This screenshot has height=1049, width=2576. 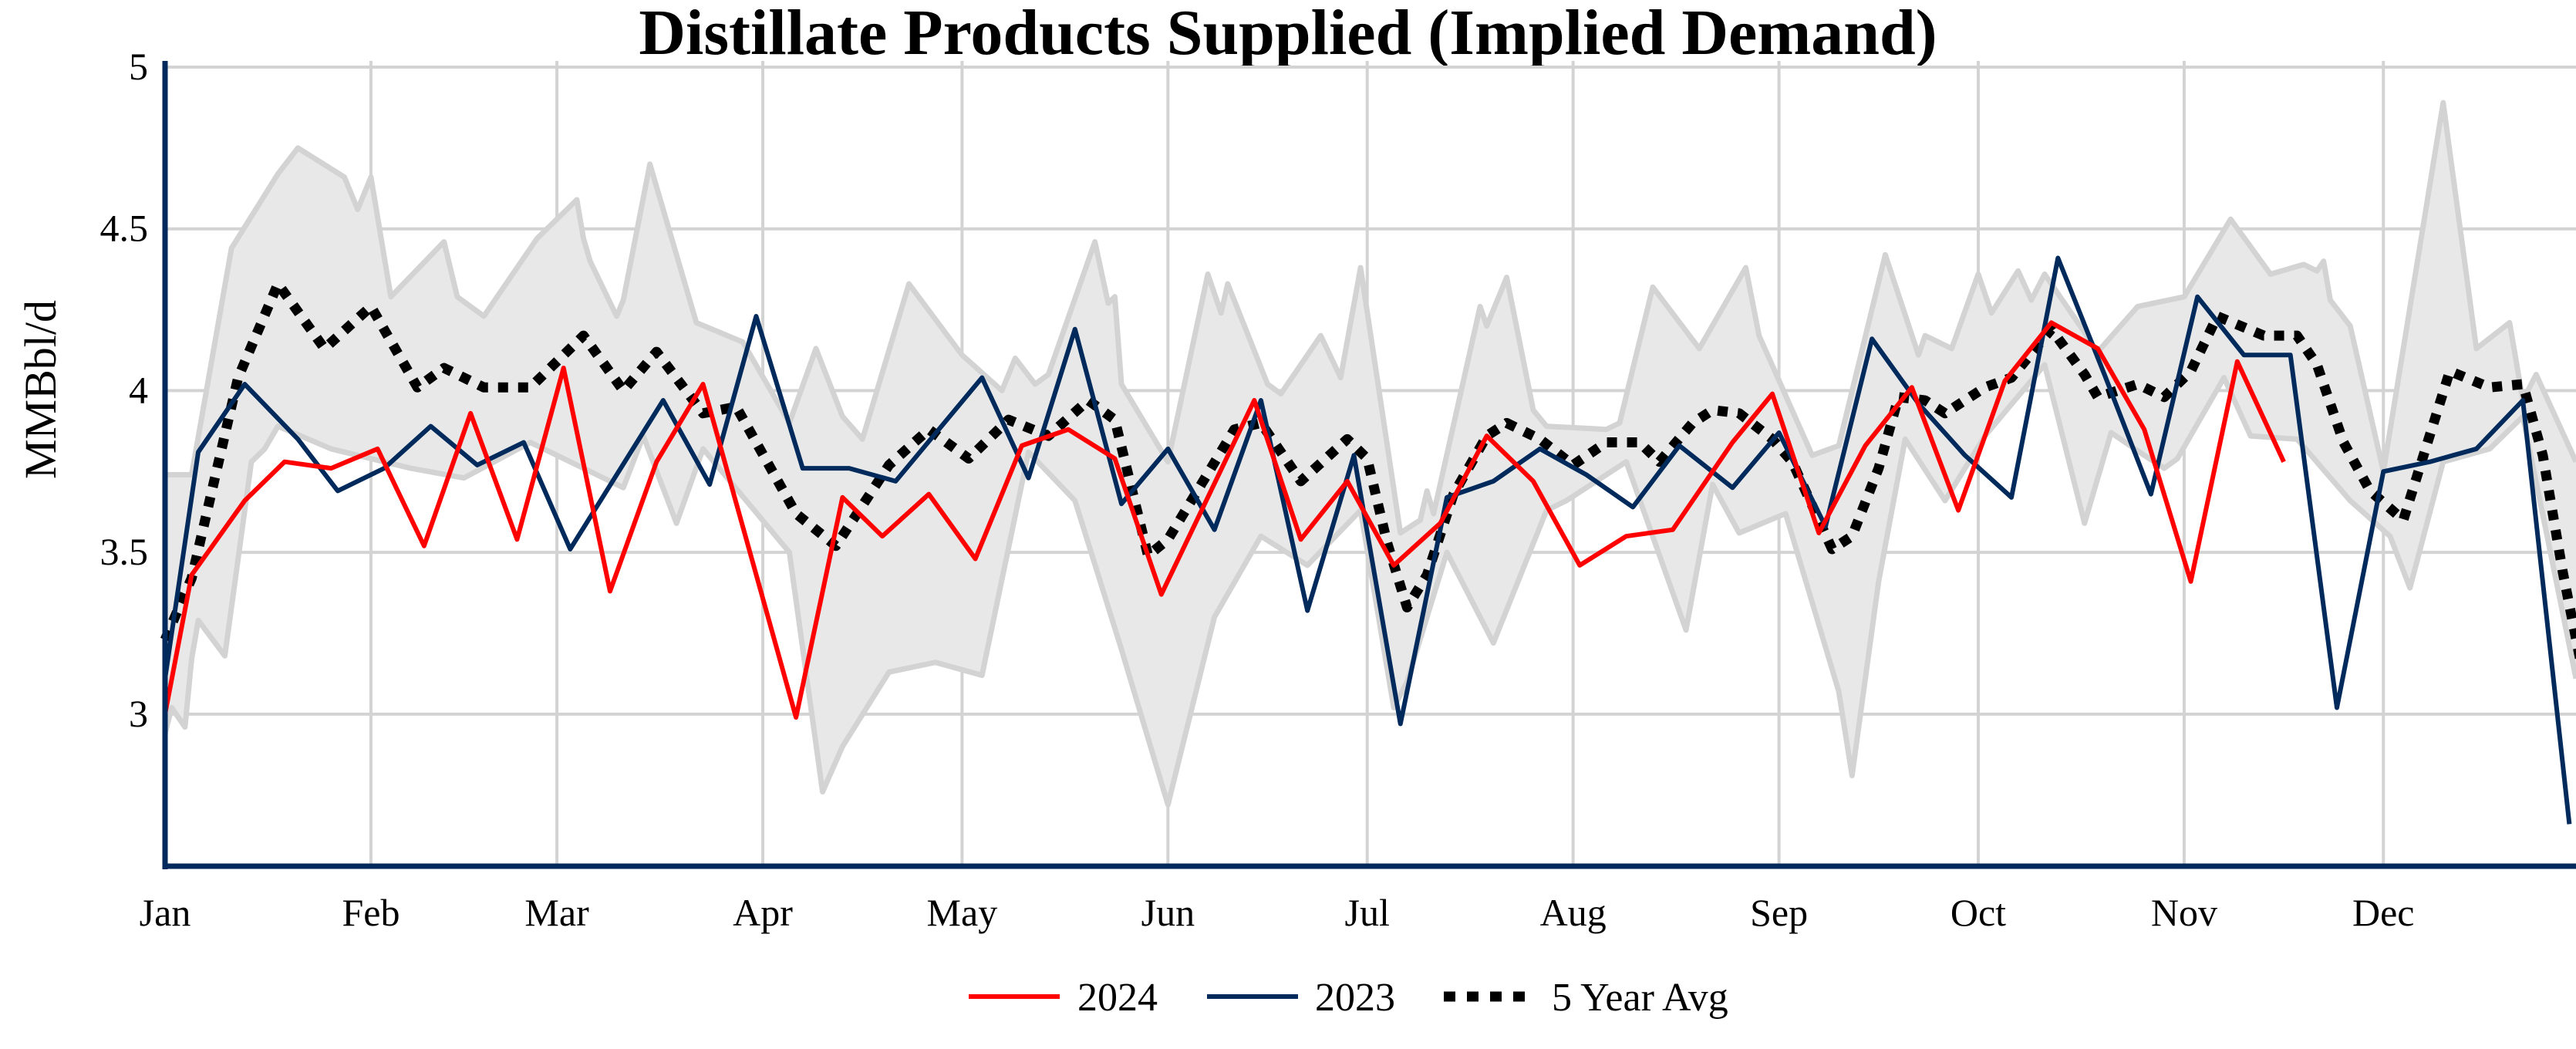 I want to click on legend-label: 2023, so click(x=1355, y=998).